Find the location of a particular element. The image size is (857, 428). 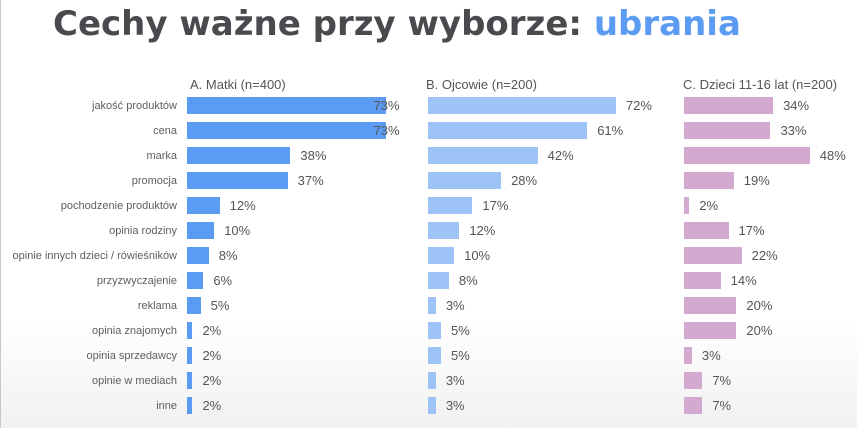

category-label: marka is located at coordinates (161, 156).